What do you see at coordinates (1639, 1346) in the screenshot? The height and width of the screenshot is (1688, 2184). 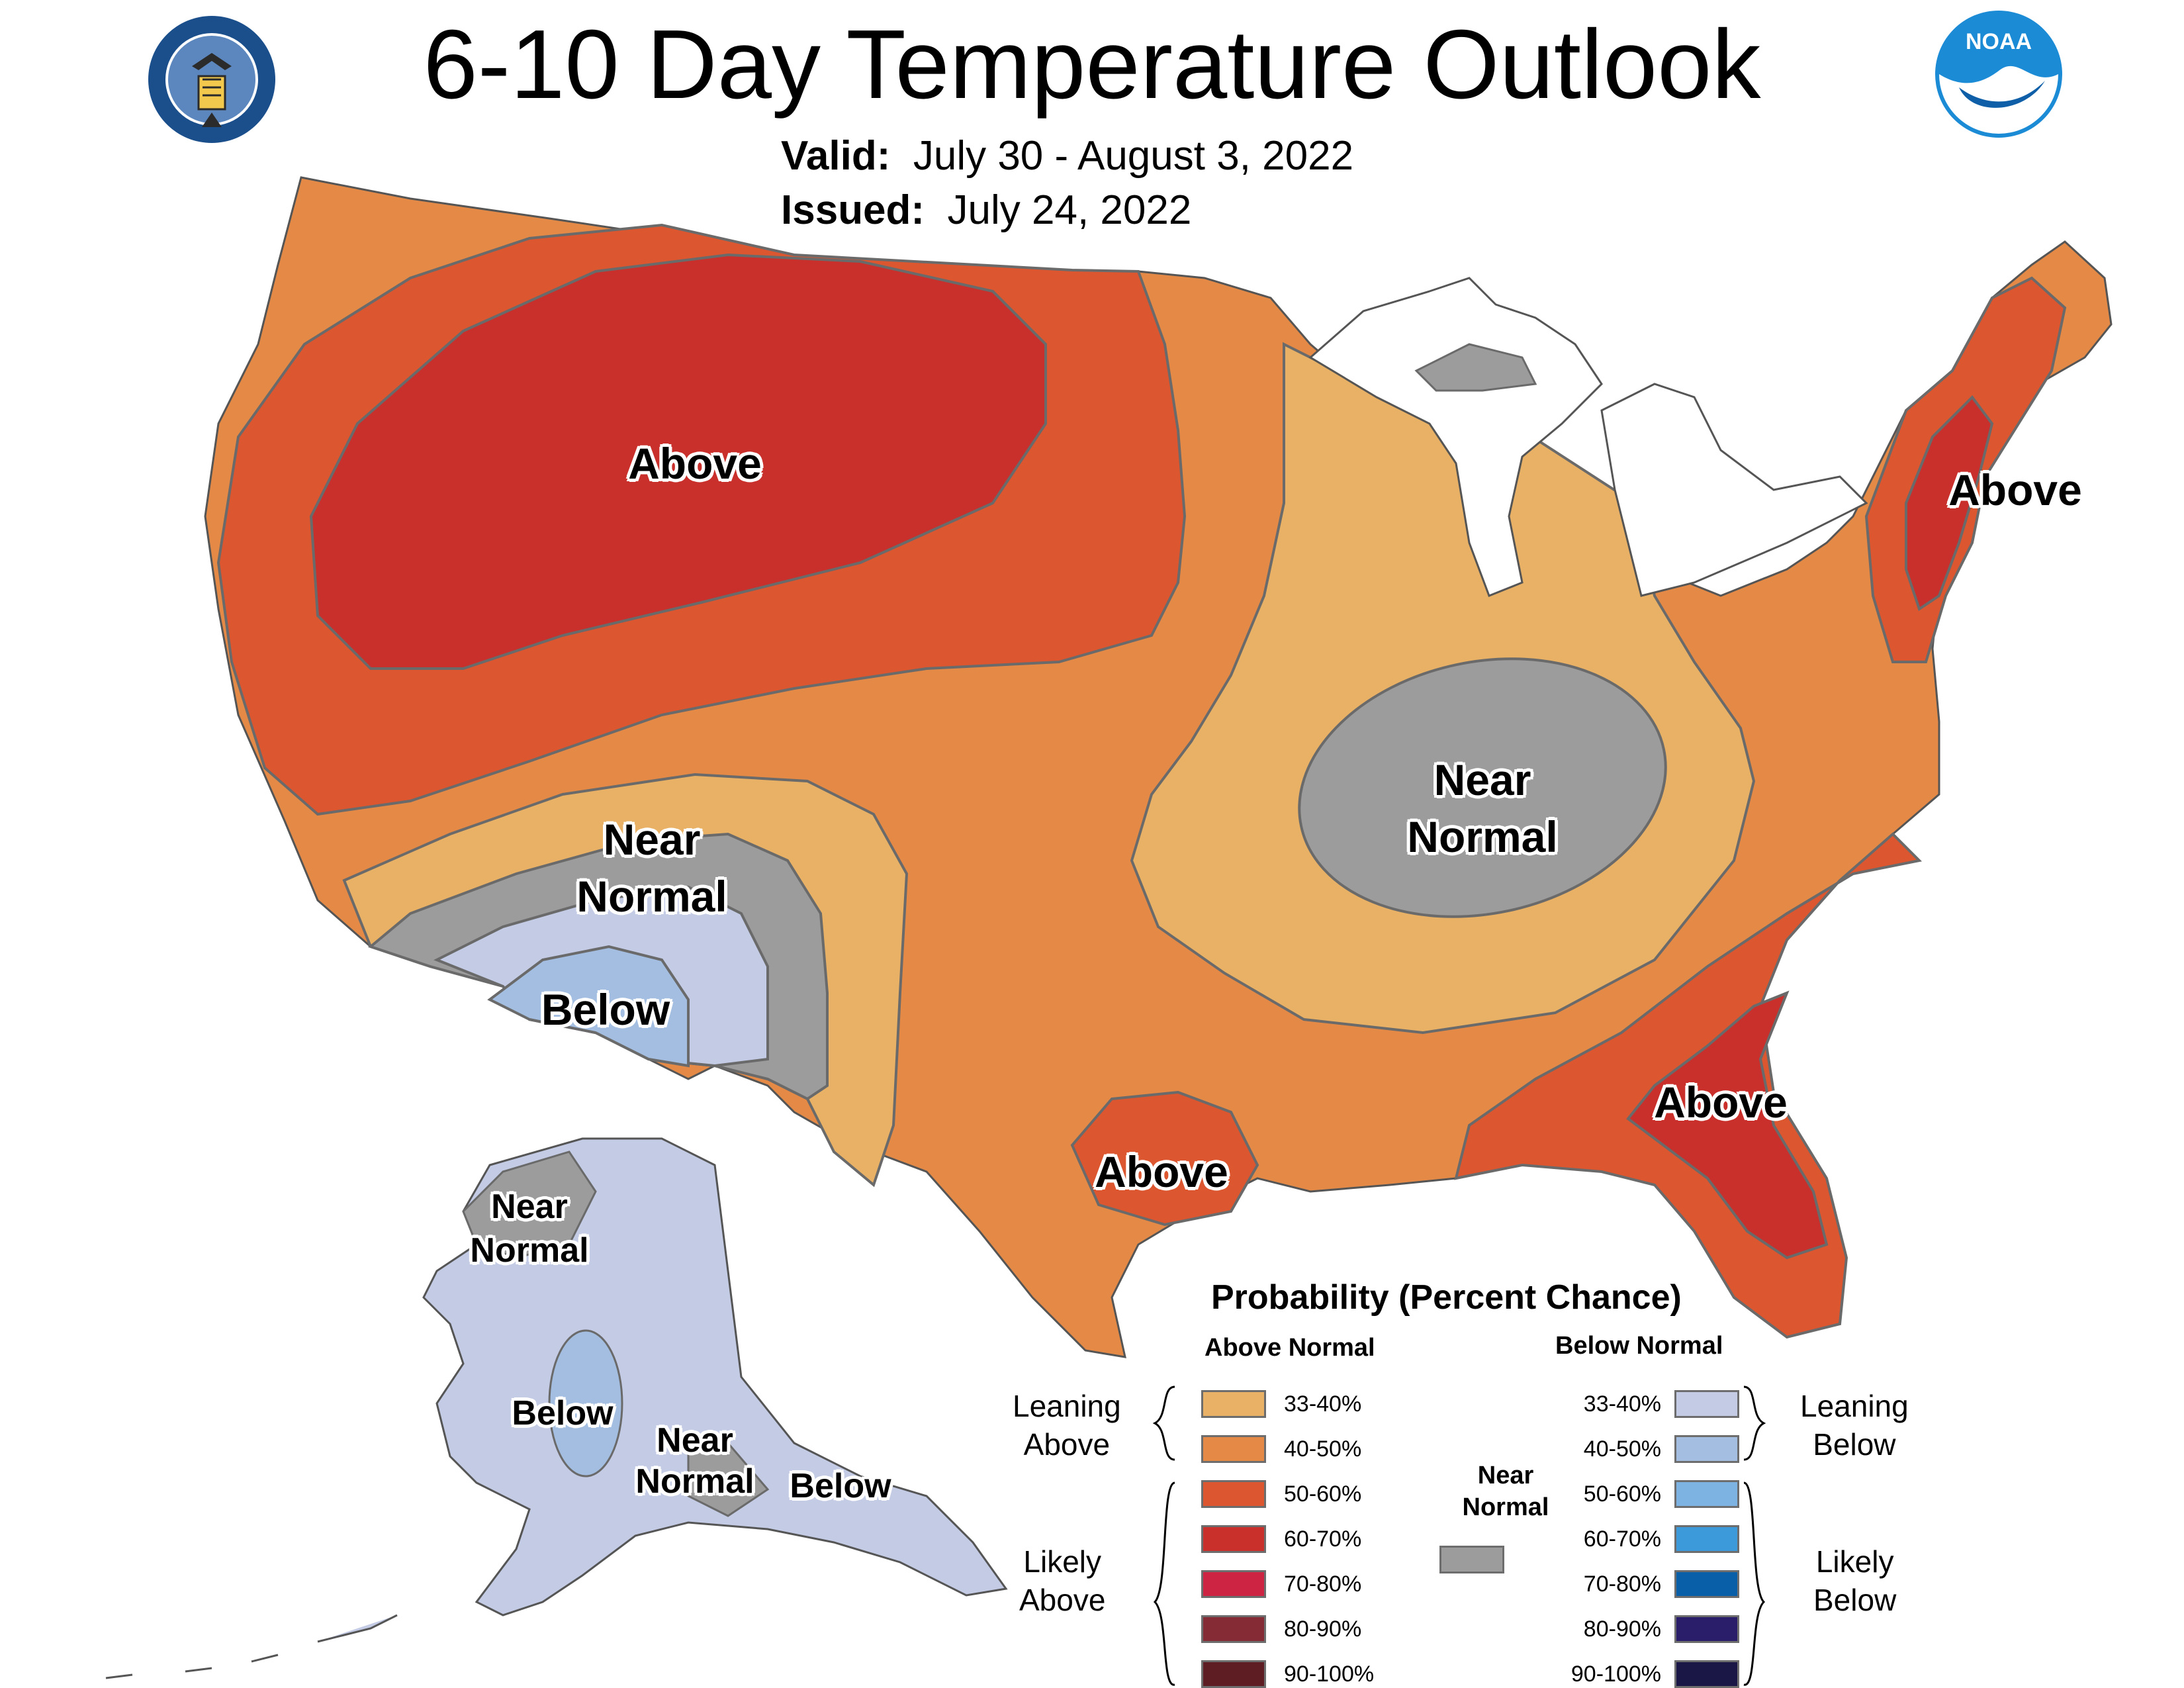 I see `legend-below-heading: Below Normal` at bounding box center [1639, 1346].